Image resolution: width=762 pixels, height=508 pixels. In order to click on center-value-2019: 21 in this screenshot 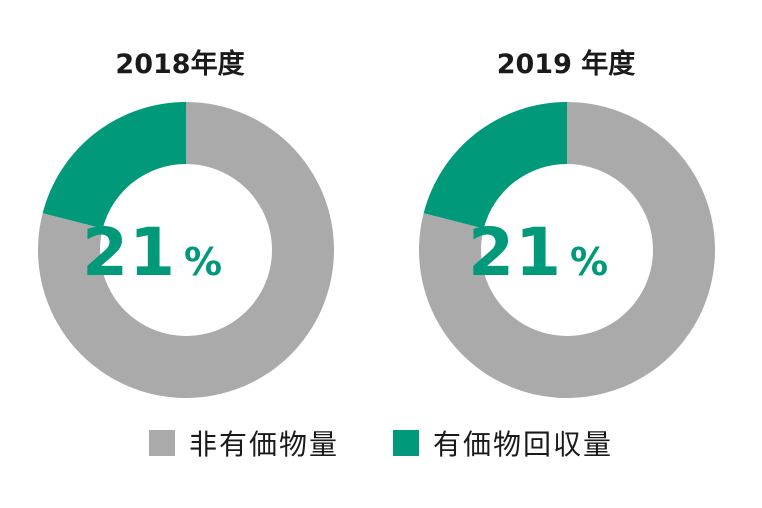, I will do `click(515, 252)`.